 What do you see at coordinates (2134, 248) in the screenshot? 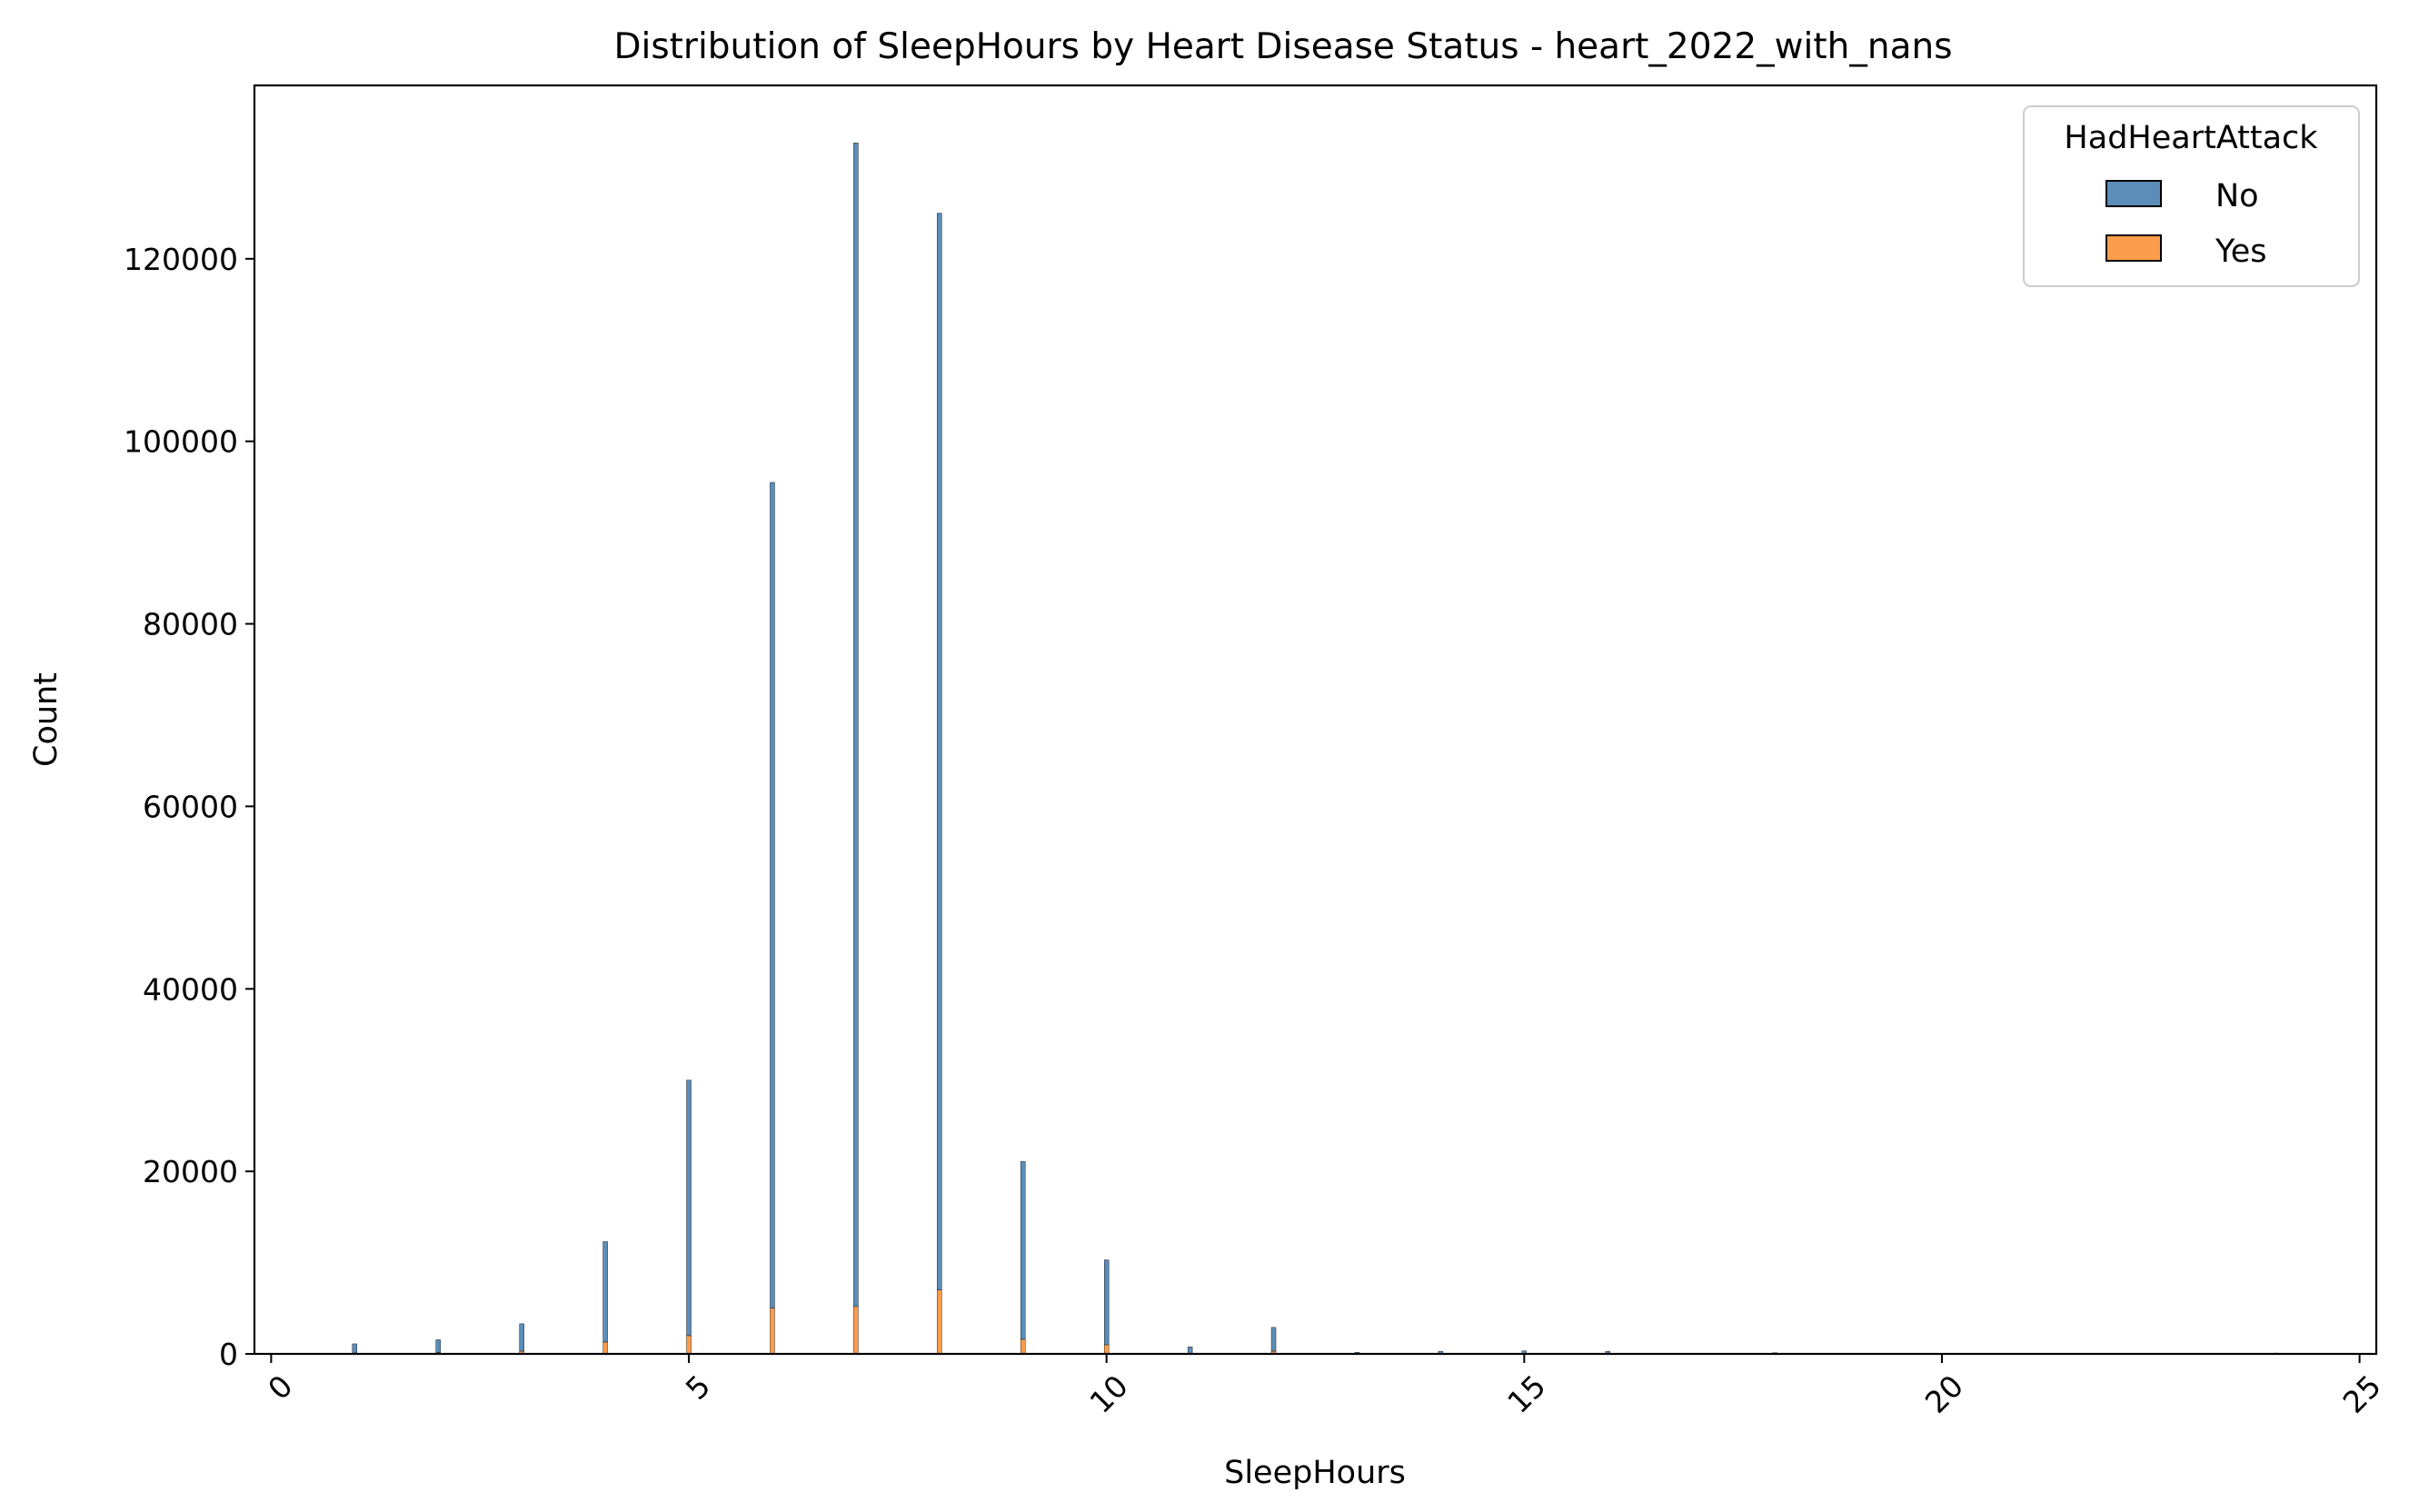
I see `legend-swatch-yes` at bounding box center [2134, 248].